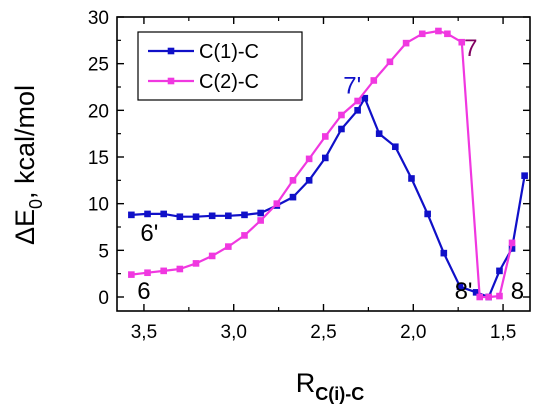  I want to click on point-annotation: 7', so click(352, 86).